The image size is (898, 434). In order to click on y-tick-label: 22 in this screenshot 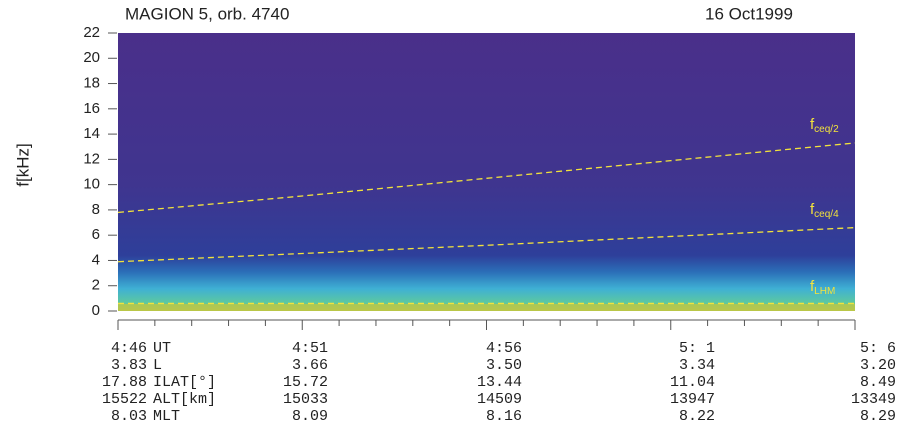, I will do `click(91, 32)`.